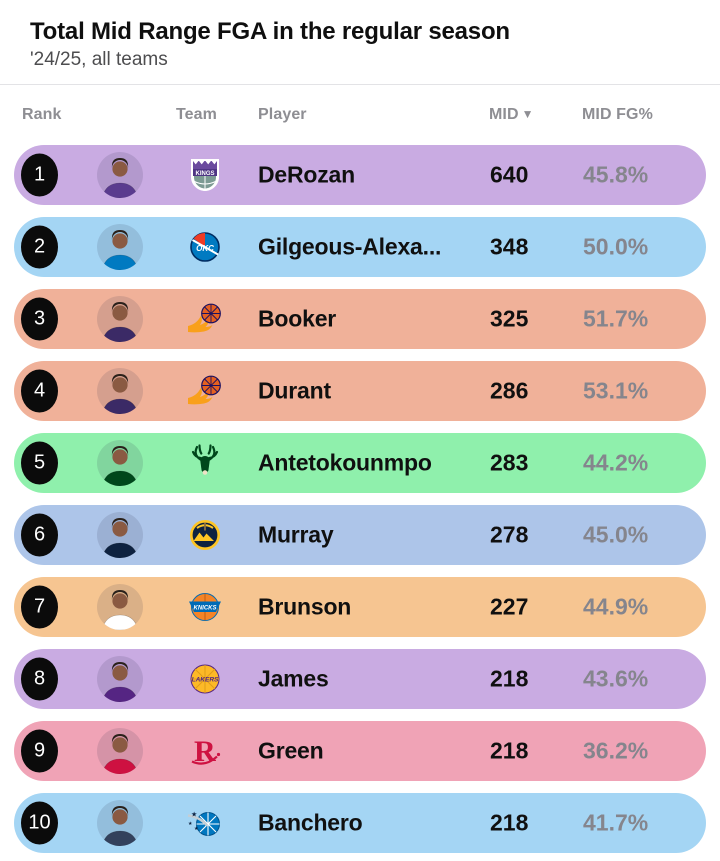 This screenshot has width=720, height=861. What do you see at coordinates (282, 114) in the screenshot?
I see `column-header-player: Player` at bounding box center [282, 114].